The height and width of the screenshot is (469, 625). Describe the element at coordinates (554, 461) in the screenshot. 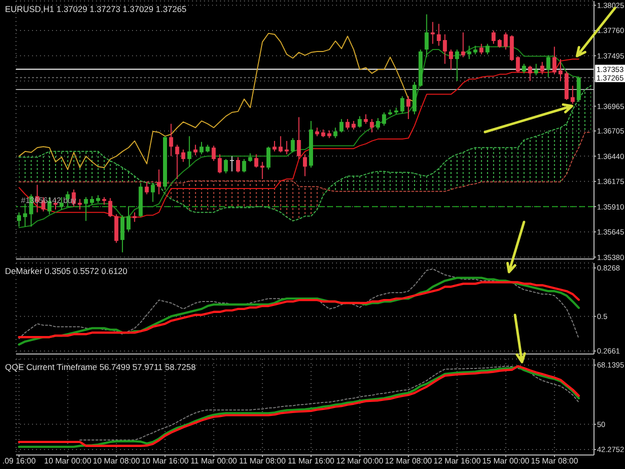

I see `x-tick-label: 15 Mar 08:00` at that location.